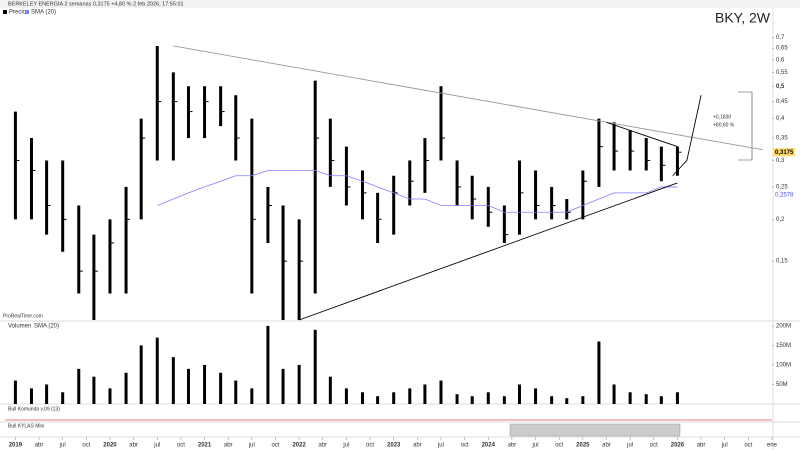  What do you see at coordinates (782, 188) in the screenshot?
I see `y-tick-label: 0,25` at bounding box center [782, 188].